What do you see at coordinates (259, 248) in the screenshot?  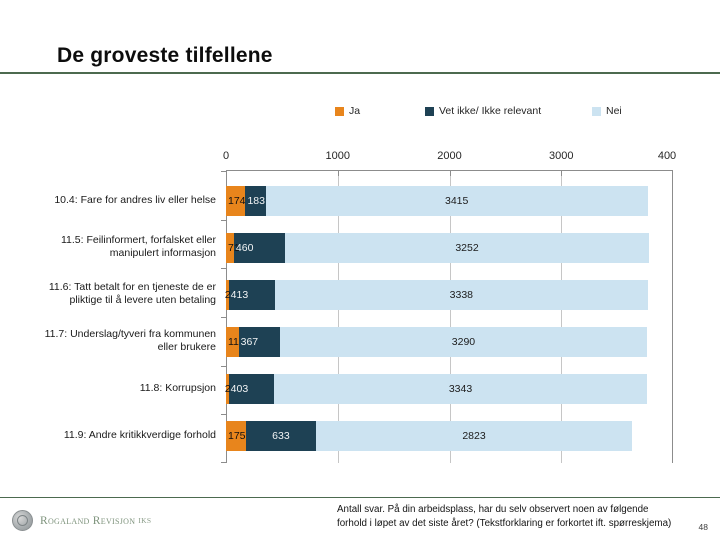 I see `bar-segment-vet-ikke: 460` at bounding box center [259, 248].